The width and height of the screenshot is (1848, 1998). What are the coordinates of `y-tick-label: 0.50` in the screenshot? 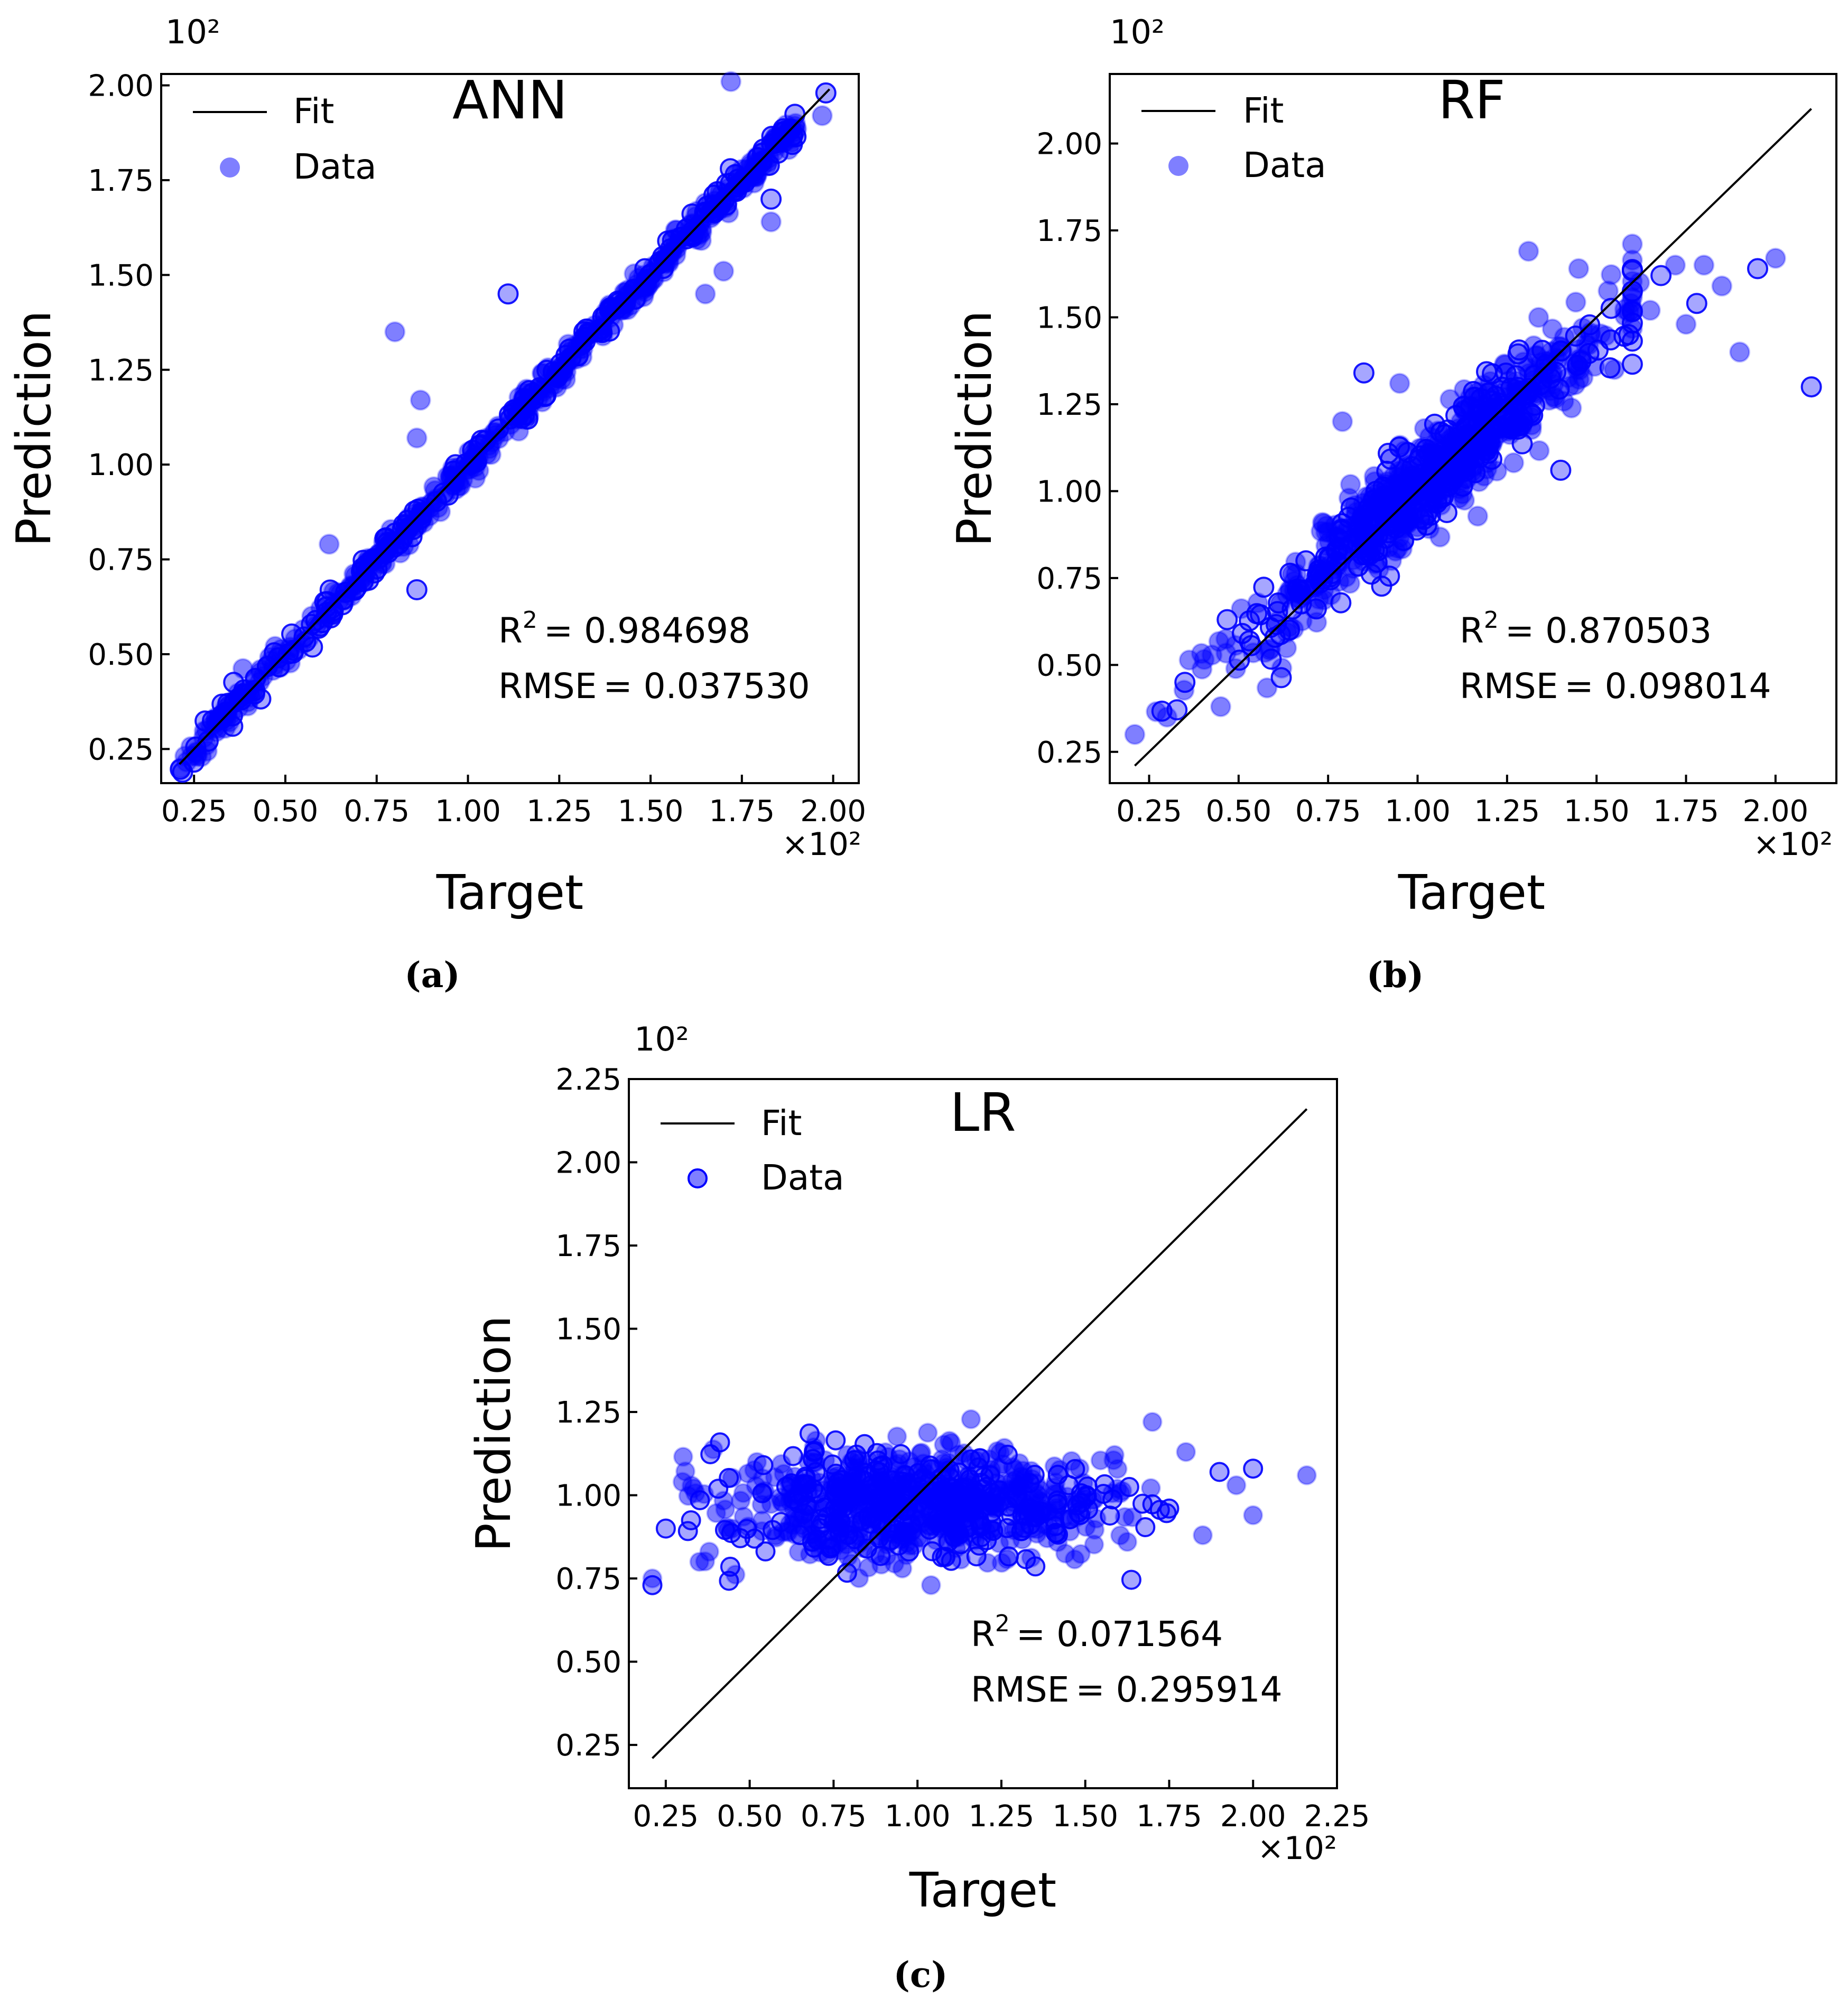 It's located at (121, 655).